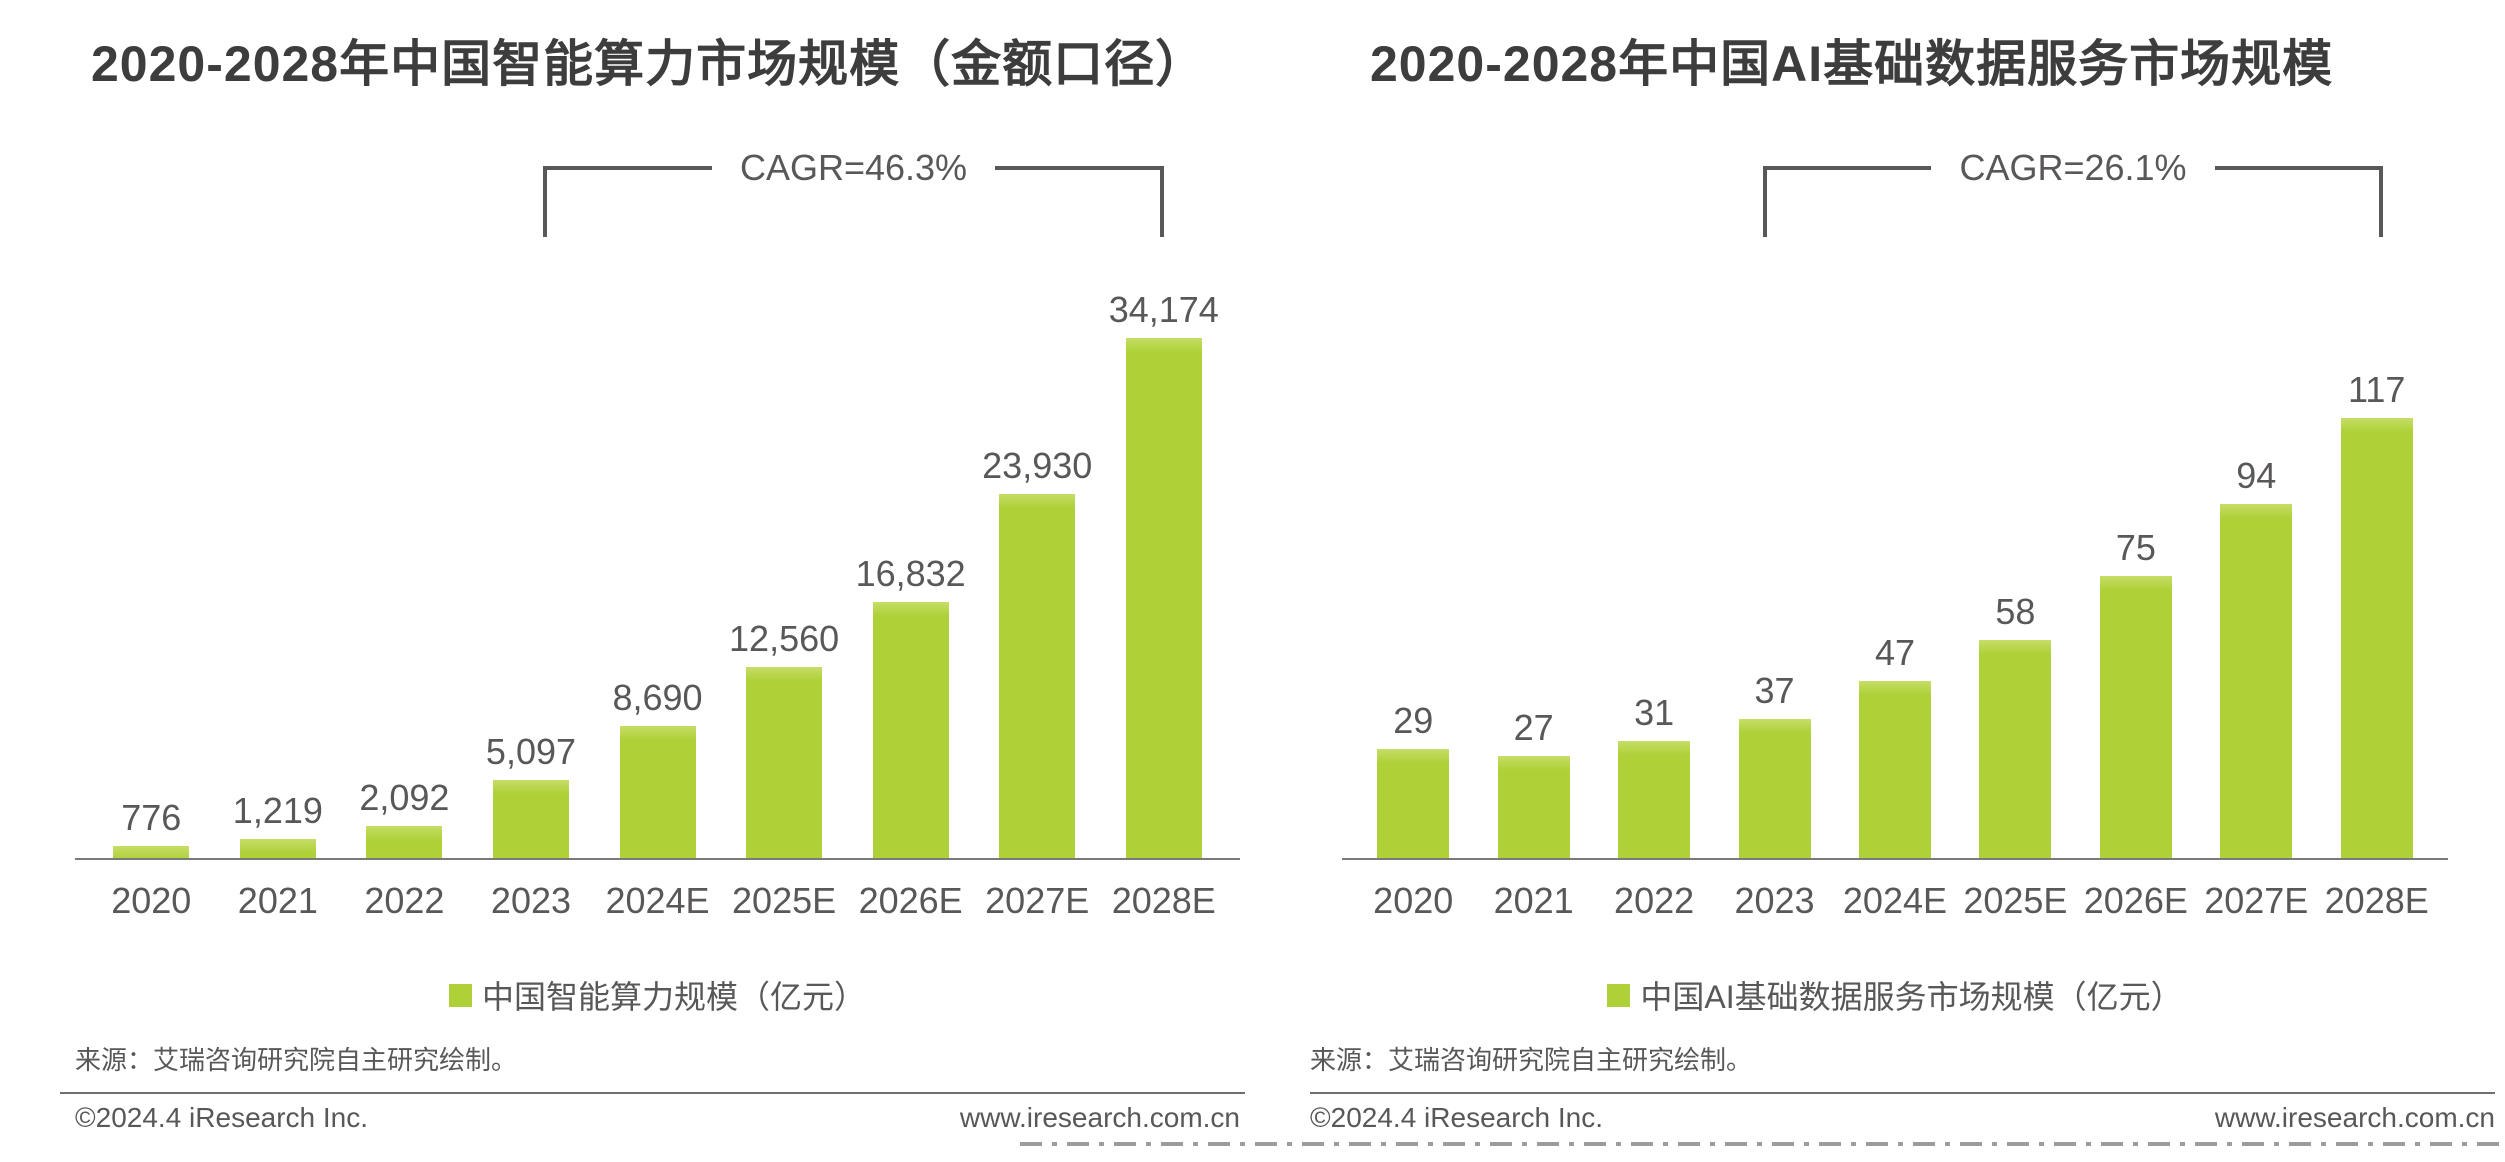  I want to click on bar-group: 12,560, so click(784, 737).